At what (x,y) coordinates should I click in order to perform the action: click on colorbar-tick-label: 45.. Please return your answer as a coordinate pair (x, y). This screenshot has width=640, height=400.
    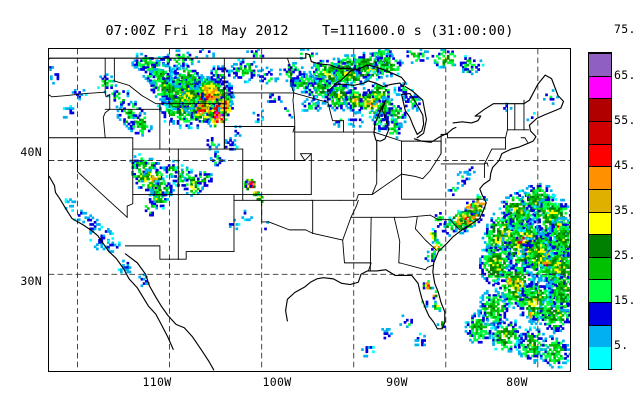
    Looking at the image, I should click on (625, 164).